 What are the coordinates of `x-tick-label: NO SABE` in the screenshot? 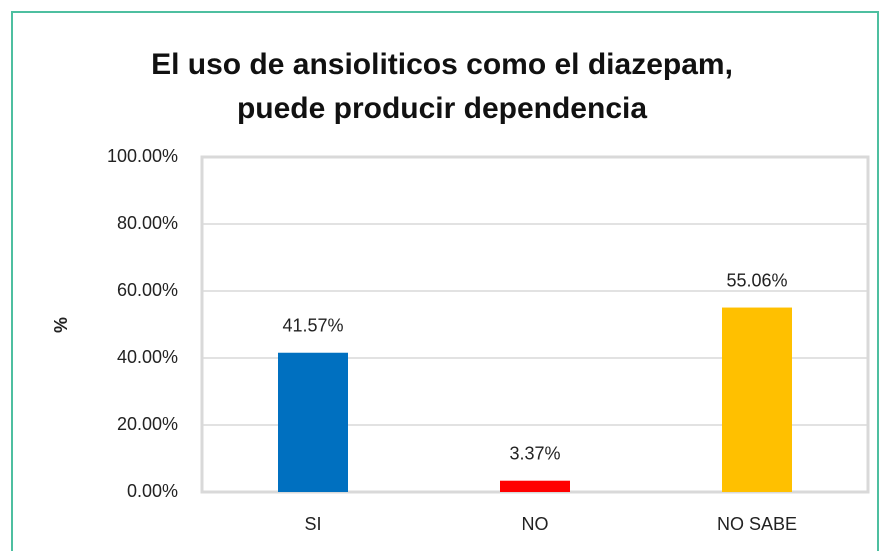 It's located at (757, 524).